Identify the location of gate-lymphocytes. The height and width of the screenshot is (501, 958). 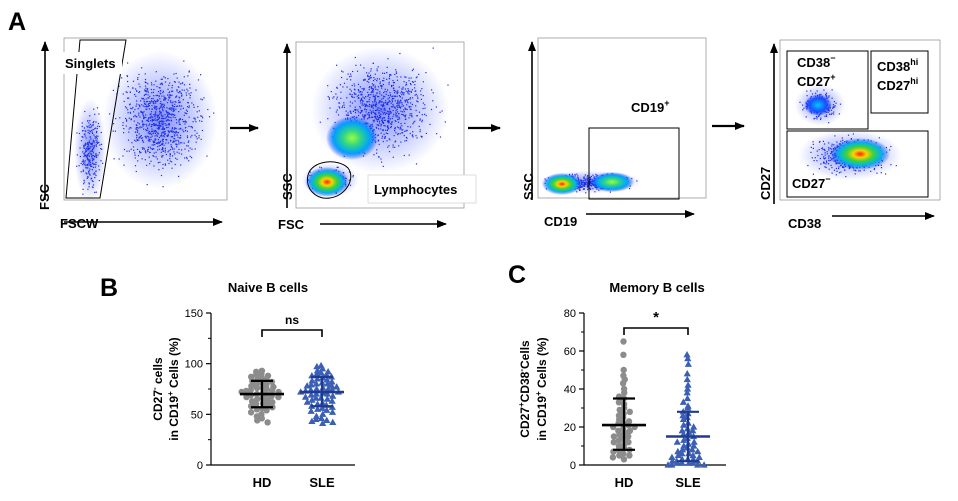
(329, 180).